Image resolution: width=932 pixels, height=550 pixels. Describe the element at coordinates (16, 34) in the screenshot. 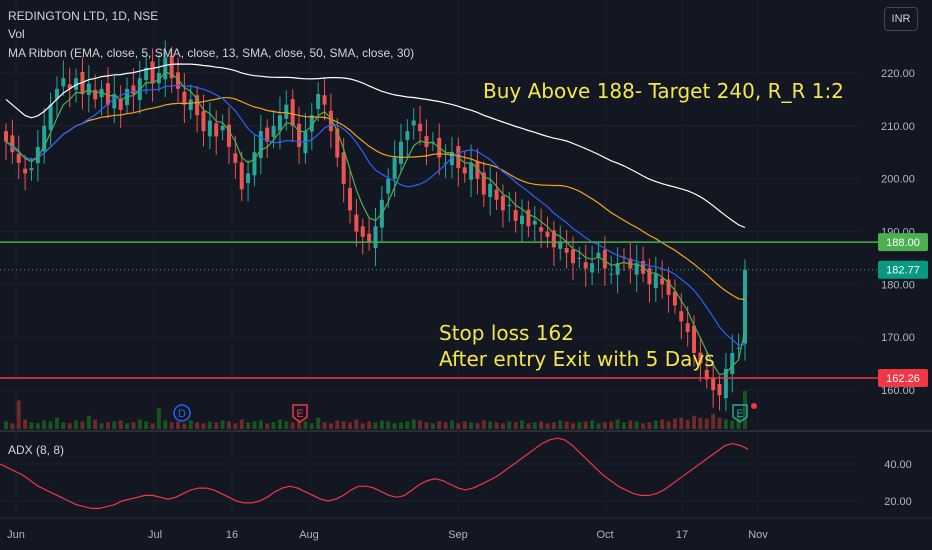

I see `volume-legend: Vol` at that location.